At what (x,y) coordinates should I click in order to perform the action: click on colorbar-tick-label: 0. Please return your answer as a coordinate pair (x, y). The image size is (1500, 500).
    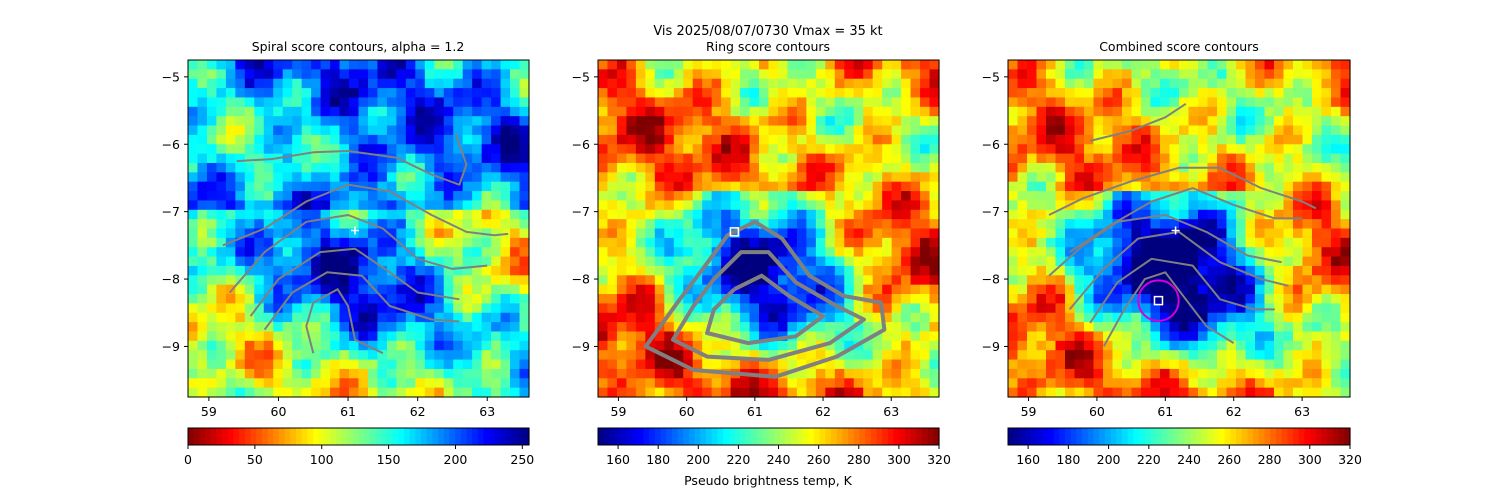
    Looking at the image, I should click on (188, 459).